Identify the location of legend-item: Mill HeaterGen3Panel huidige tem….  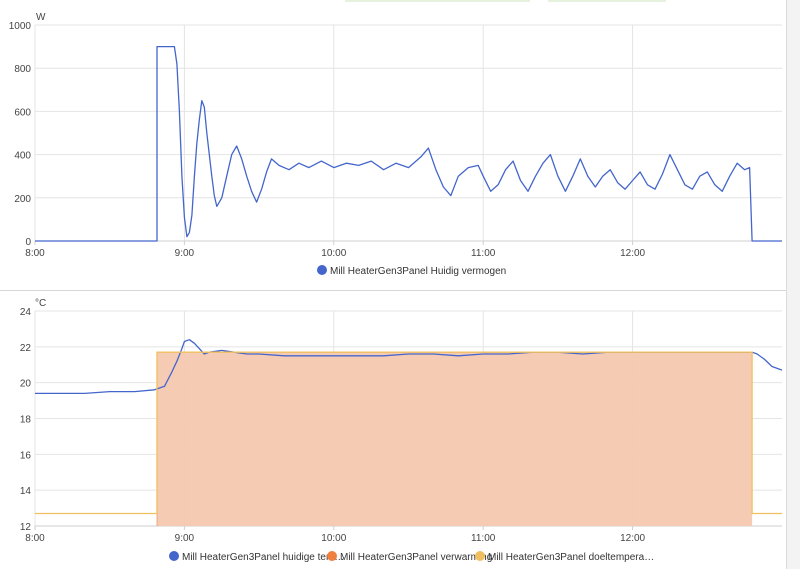
(256, 557).